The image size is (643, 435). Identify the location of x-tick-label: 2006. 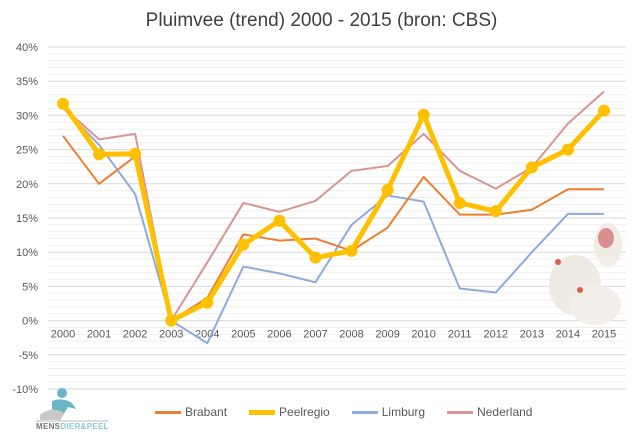
(279, 335).